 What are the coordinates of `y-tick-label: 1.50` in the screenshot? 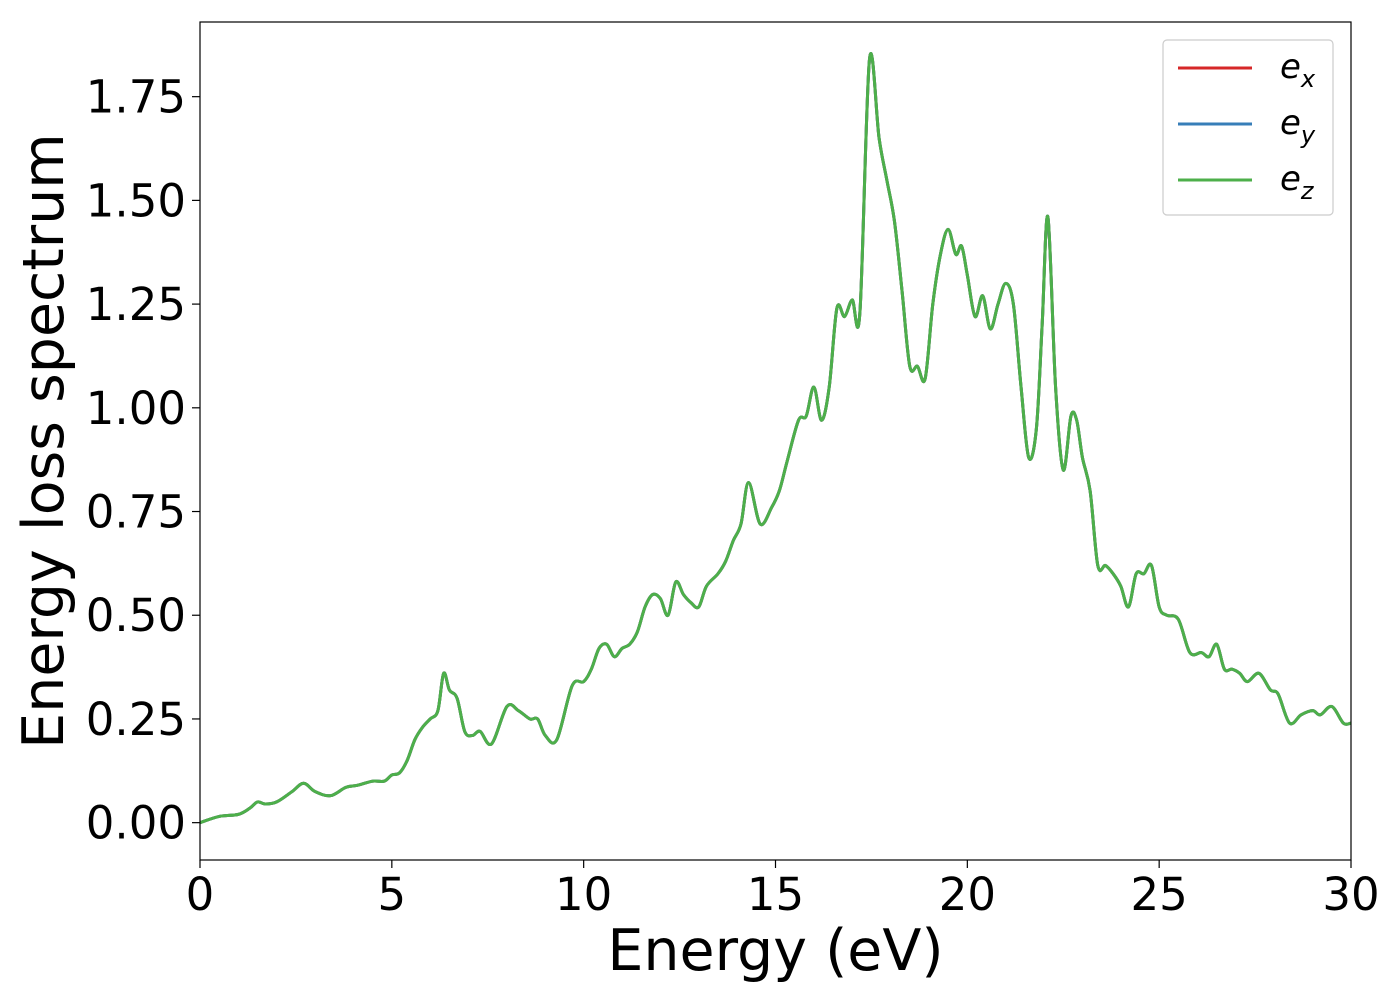 It's located at (136, 200).